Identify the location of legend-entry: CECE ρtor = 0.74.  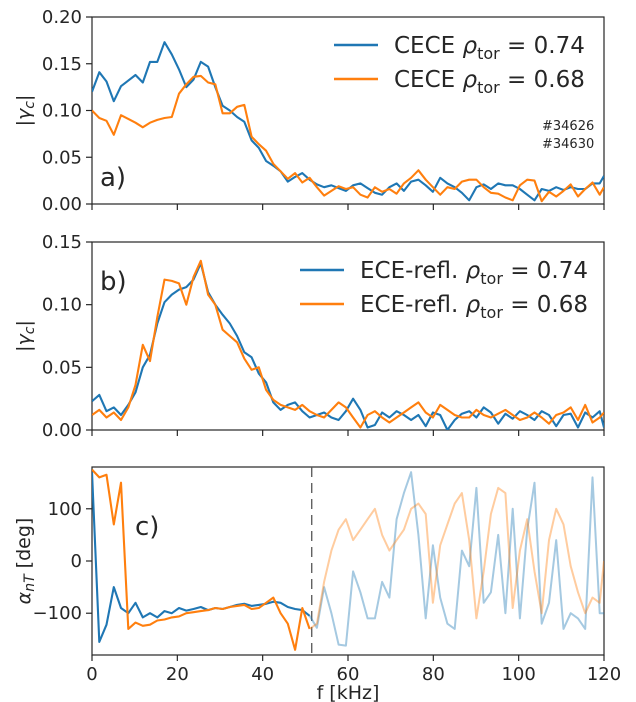
(489, 48).